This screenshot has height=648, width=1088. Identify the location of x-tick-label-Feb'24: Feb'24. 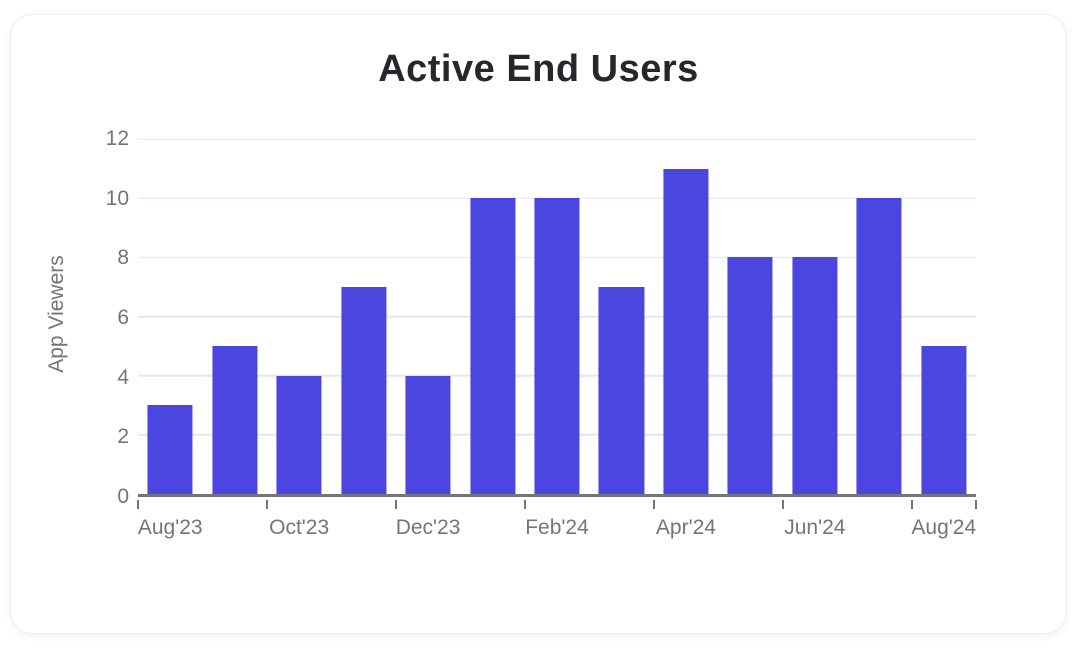
(557, 527).